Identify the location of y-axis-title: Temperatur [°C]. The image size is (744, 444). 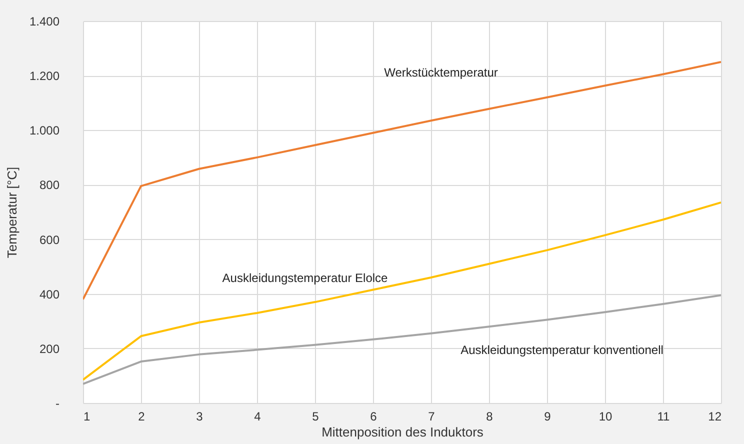
(12, 212).